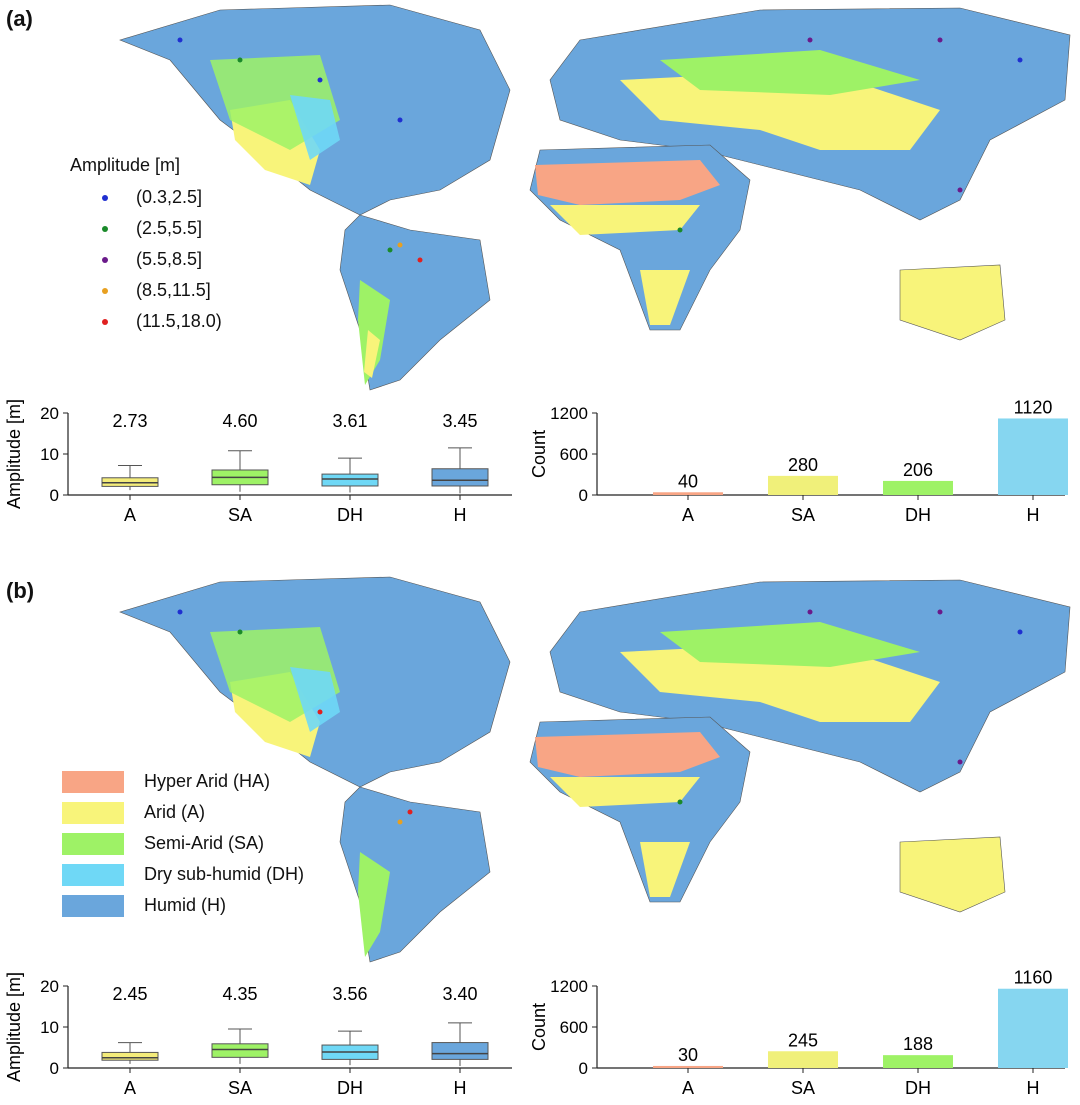  I want to click on americas-landmass-a, so click(315, 197).